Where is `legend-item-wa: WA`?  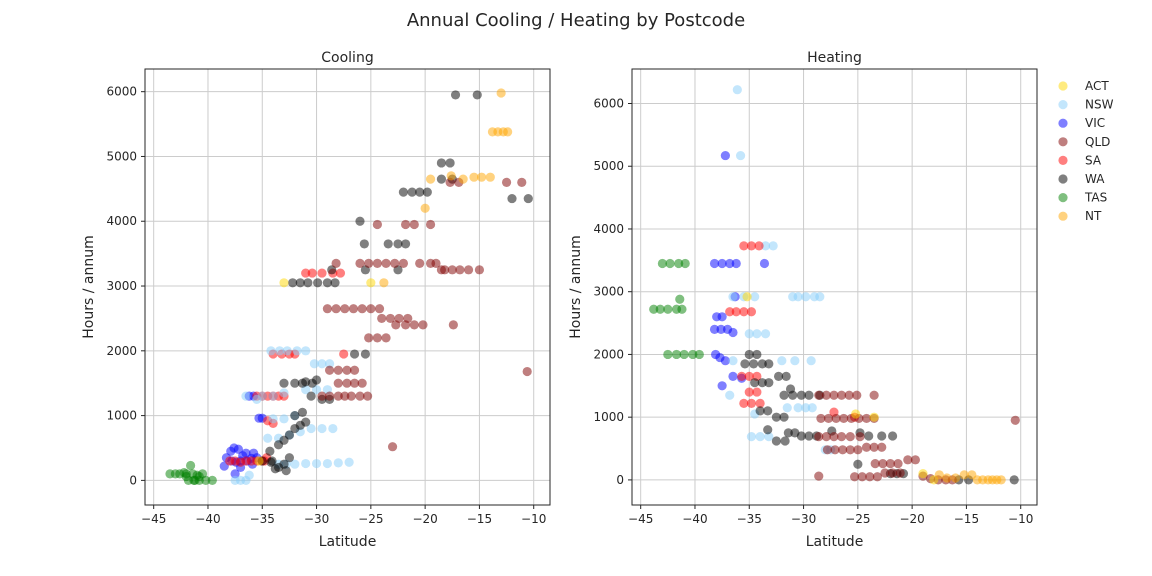 legend-item-wa: WA is located at coordinates (1081, 179).